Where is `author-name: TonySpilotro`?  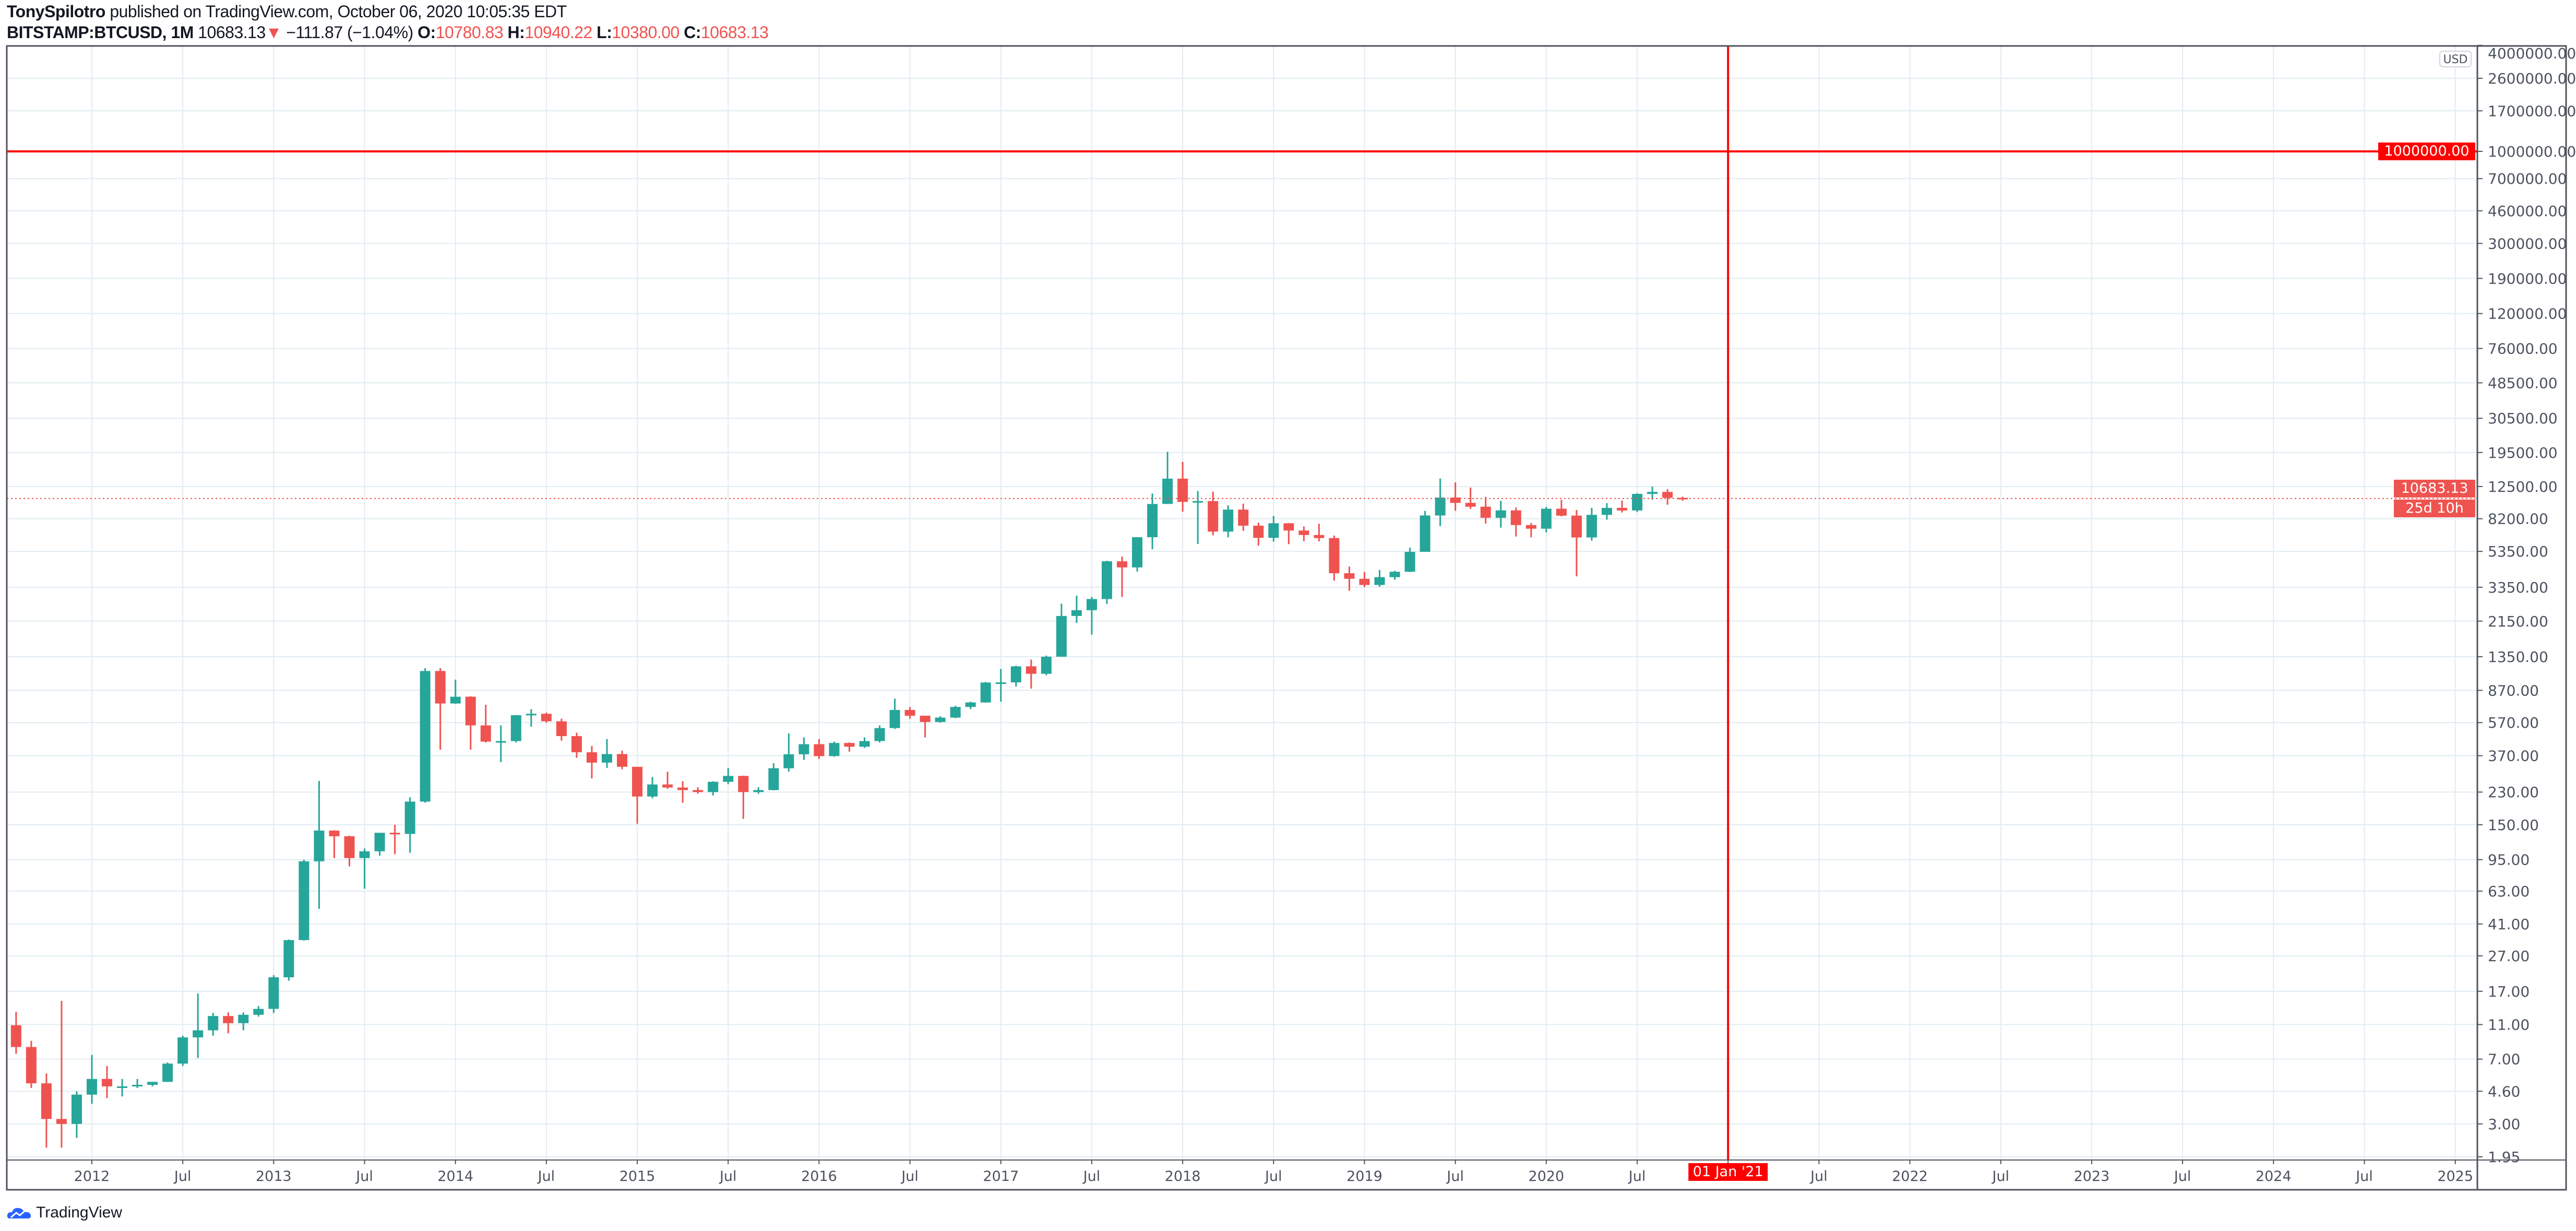
author-name: TonySpilotro is located at coordinates (56, 11).